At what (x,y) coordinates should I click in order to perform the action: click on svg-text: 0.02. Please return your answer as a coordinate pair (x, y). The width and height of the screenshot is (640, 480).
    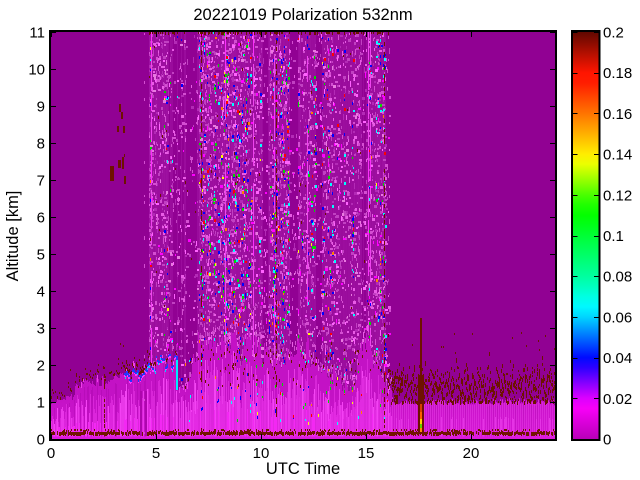
    Looking at the image, I should click on (617, 399).